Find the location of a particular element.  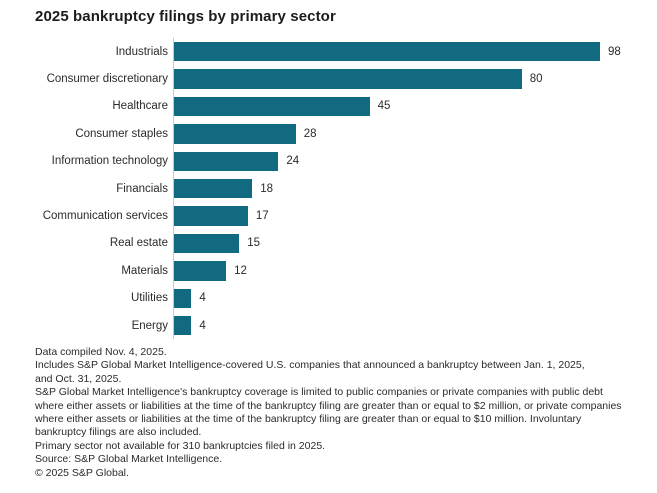

category-label: Information technology is located at coordinates (109, 161).